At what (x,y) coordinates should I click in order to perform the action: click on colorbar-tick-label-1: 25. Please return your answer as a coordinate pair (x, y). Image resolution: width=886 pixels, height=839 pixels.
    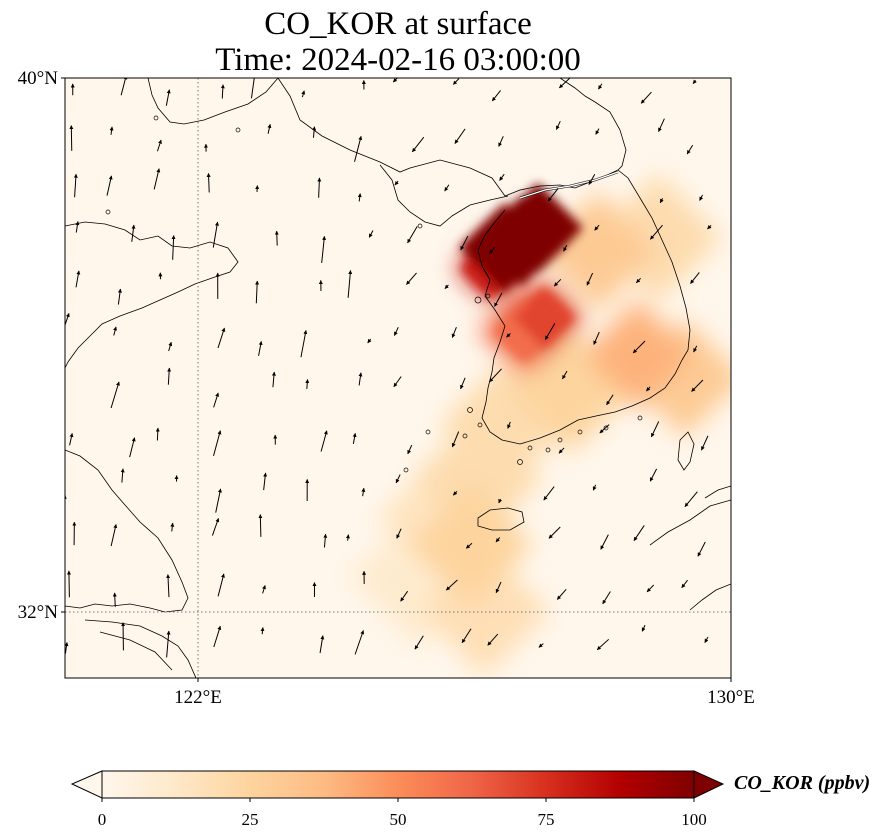
    Looking at the image, I should click on (250, 819).